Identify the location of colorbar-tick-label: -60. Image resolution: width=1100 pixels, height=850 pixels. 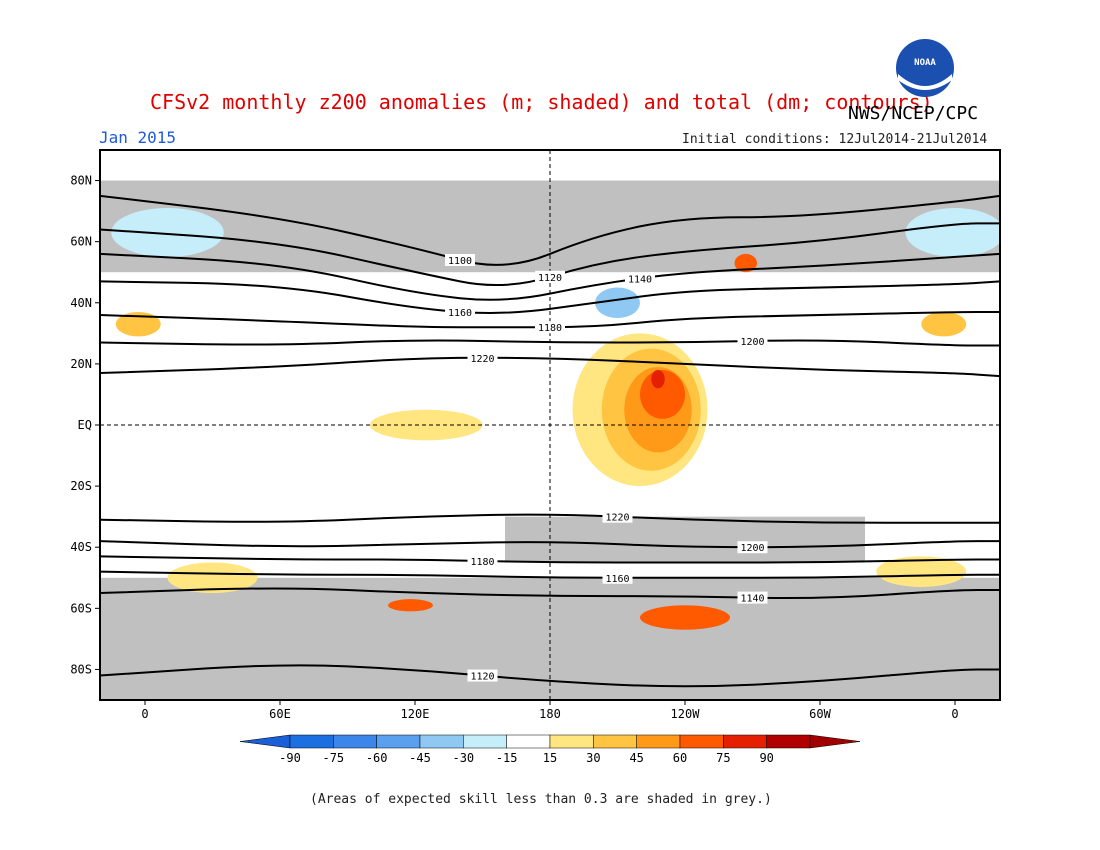
(377, 758).